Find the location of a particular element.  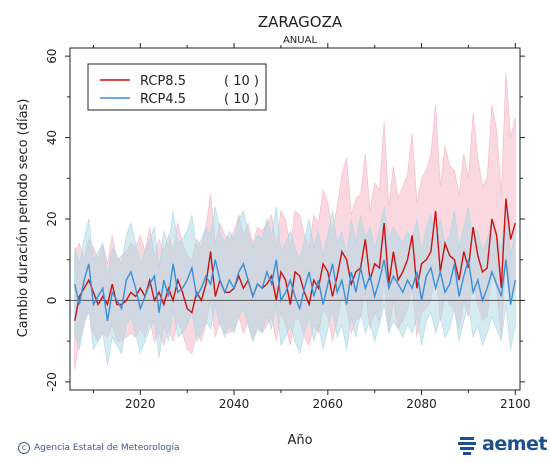

aemet-logo is located at coordinates (467, 446).